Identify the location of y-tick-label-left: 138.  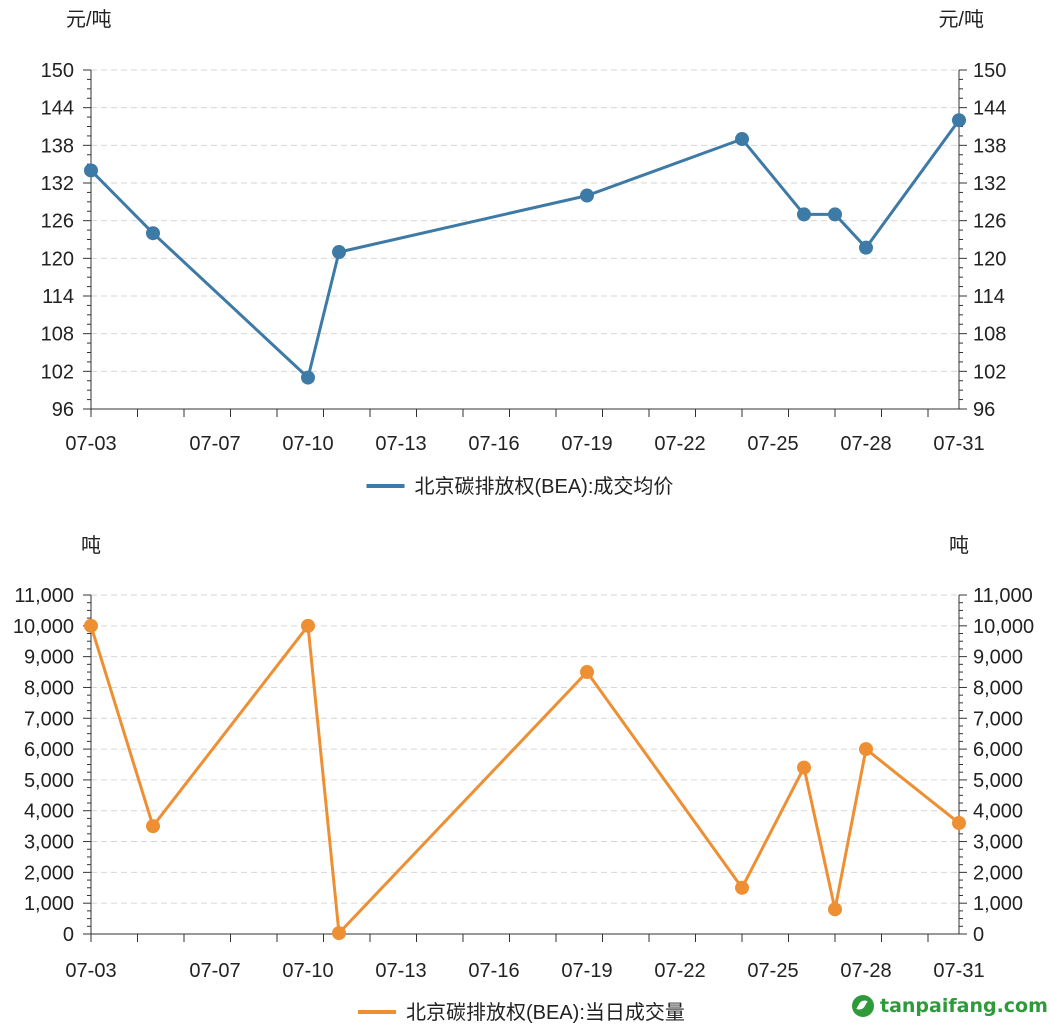
(57, 146).